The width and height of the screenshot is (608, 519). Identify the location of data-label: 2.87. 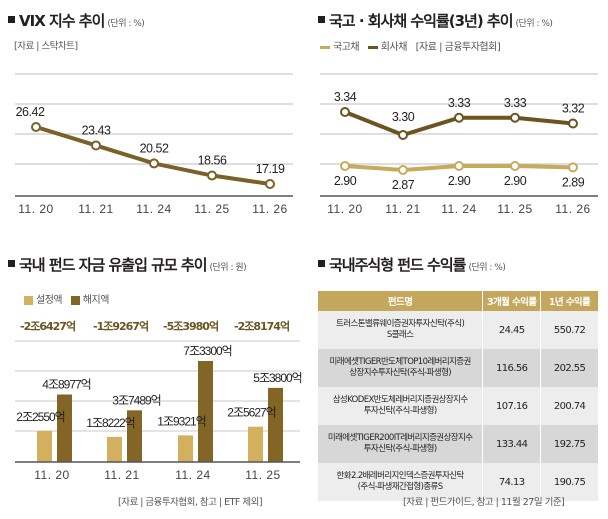
(403, 185).